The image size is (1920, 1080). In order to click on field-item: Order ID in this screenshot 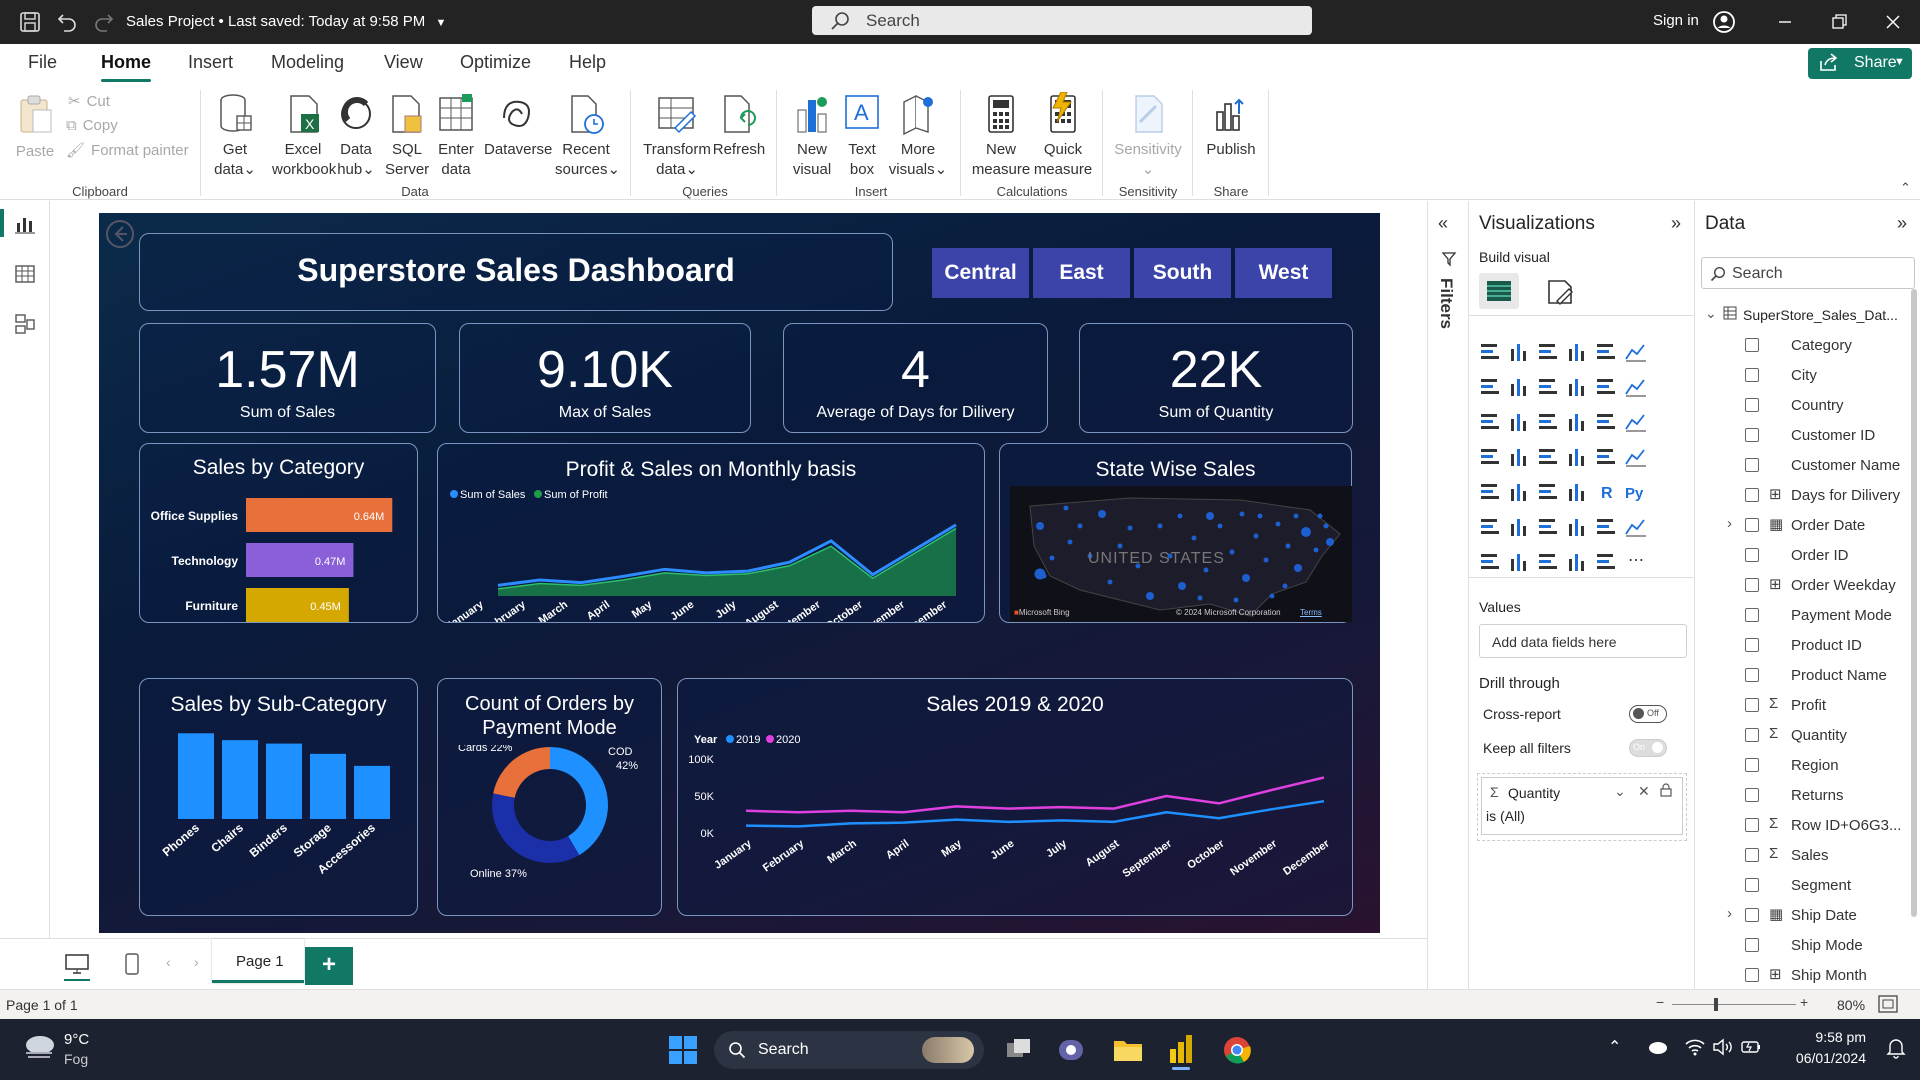, I will do `click(1807, 556)`.